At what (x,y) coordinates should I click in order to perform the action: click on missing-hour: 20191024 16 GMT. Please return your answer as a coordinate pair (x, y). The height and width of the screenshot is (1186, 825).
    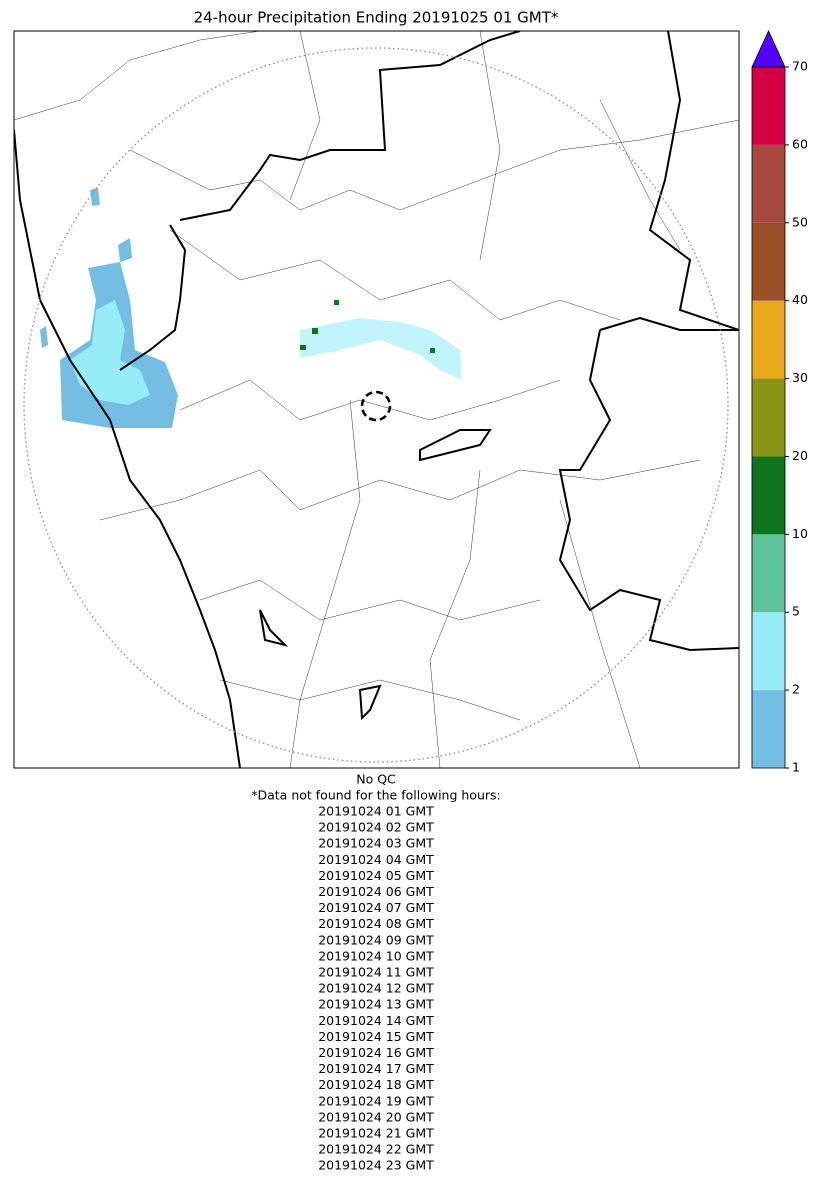
    Looking at the image, I should click on (376, 1052).